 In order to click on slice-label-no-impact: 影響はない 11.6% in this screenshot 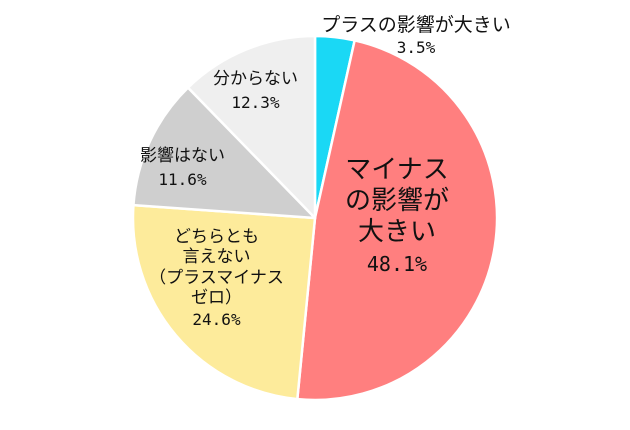, I will do `click(182, 168)`.